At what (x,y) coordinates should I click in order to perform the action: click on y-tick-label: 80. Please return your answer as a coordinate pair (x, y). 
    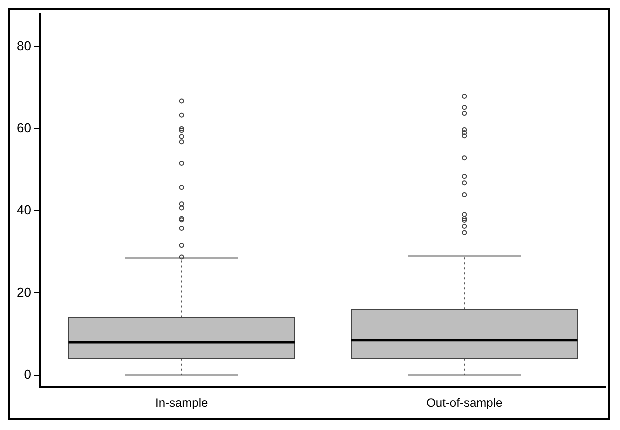
    Looking at the image, I should click on (24, 46).